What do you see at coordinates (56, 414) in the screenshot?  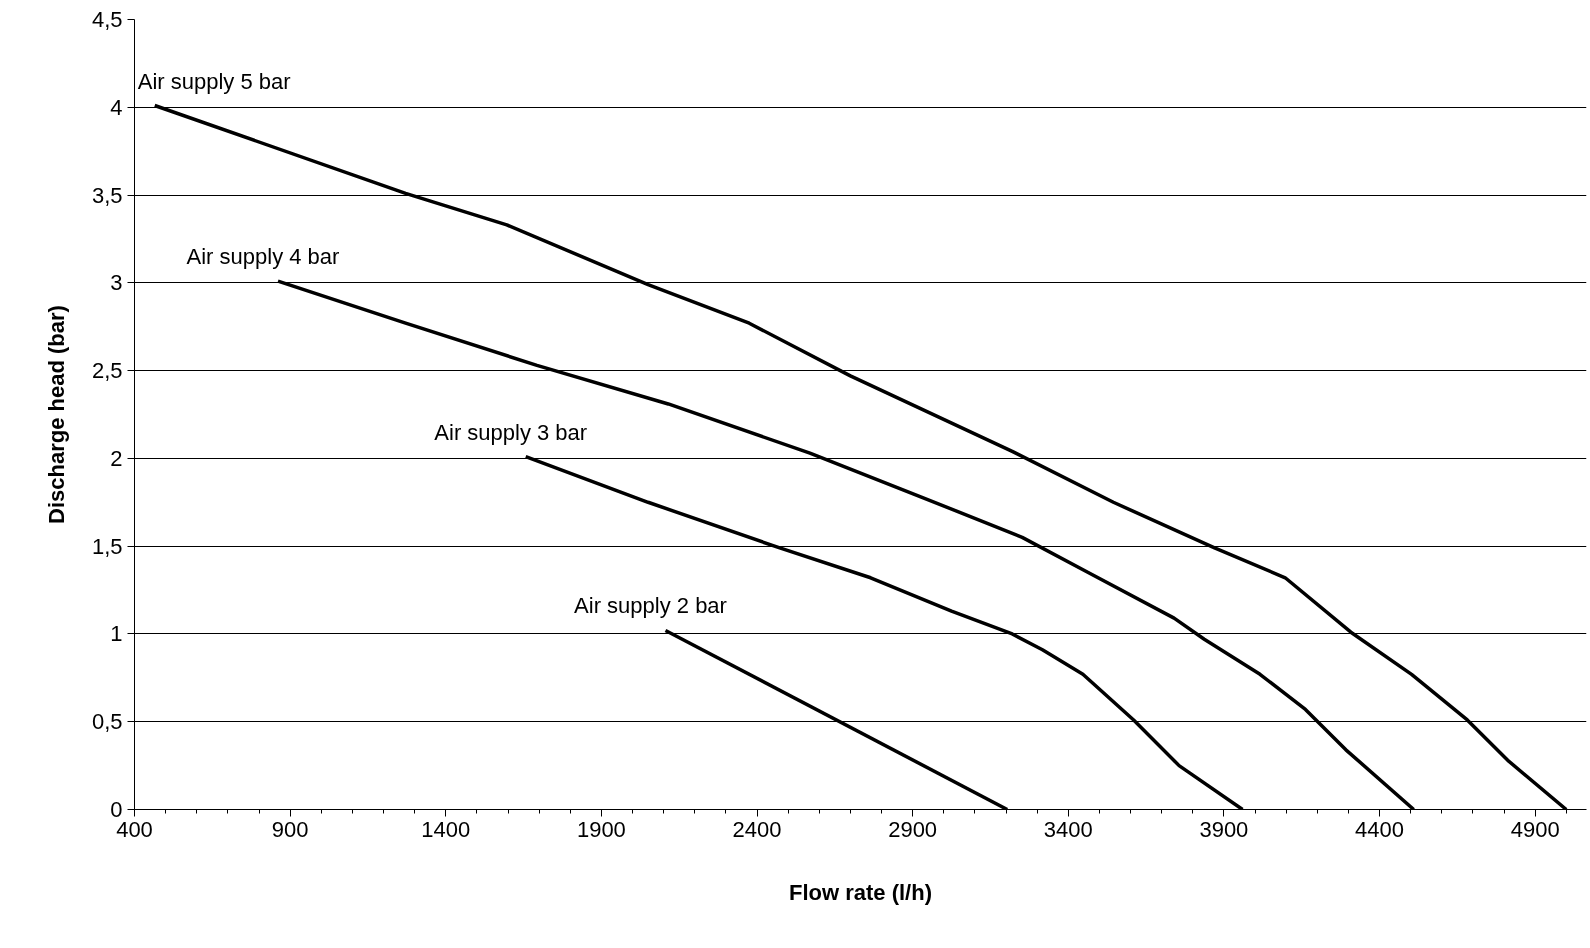 I see `y-axis-title: Discharge head (bar)` at bounding box center [56, 414].